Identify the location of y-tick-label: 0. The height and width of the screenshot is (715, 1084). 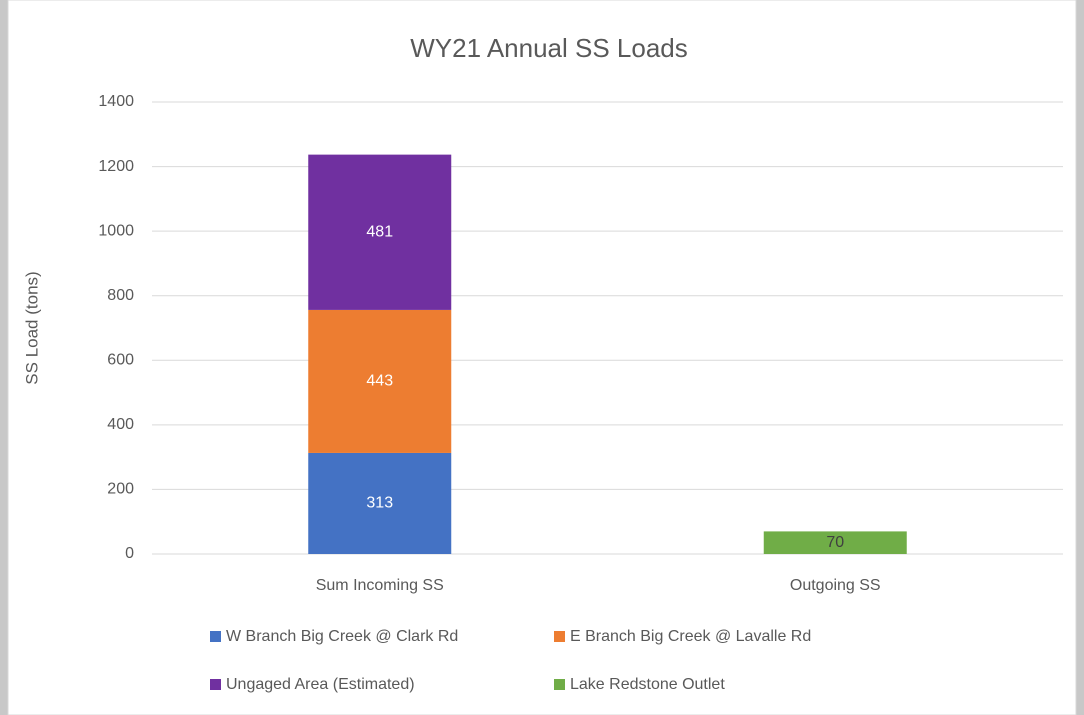
(129, 553).